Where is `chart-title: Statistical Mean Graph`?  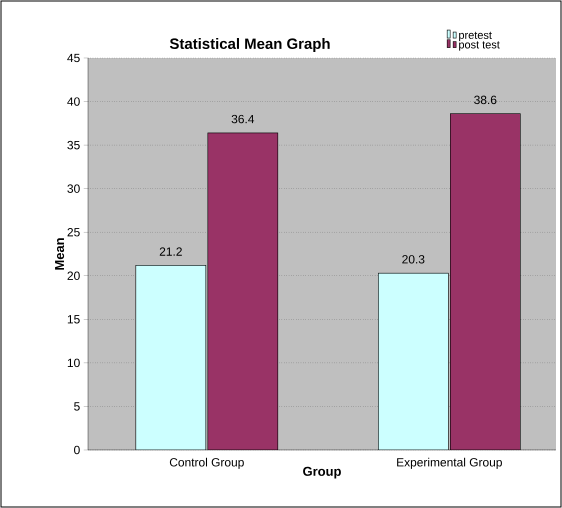
chart-title: Statistical Mean Graph is located at coordinates (250, 45).